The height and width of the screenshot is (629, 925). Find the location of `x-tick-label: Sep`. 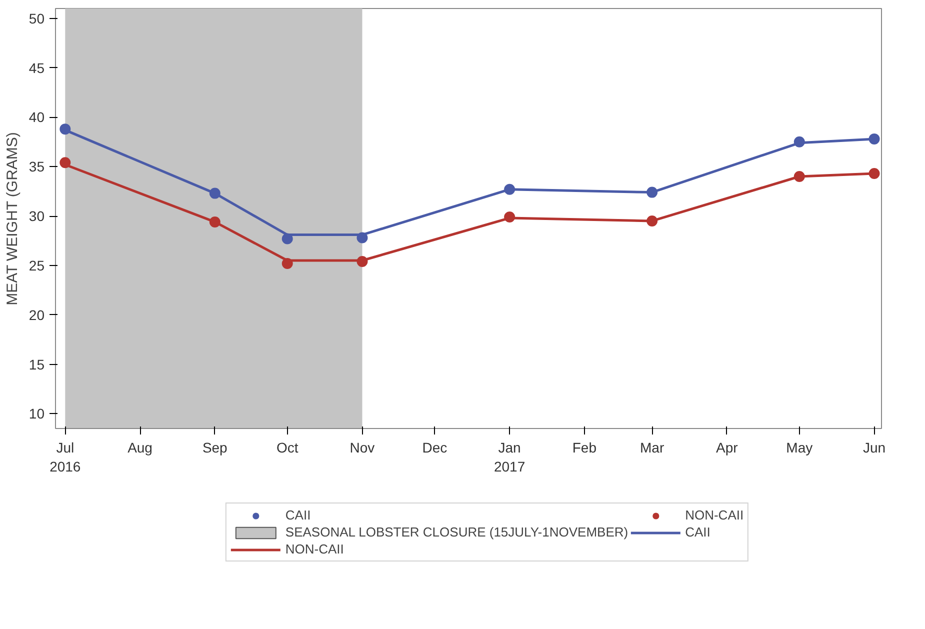

x-tick-label: Sep is located at coordinates (215, 448).